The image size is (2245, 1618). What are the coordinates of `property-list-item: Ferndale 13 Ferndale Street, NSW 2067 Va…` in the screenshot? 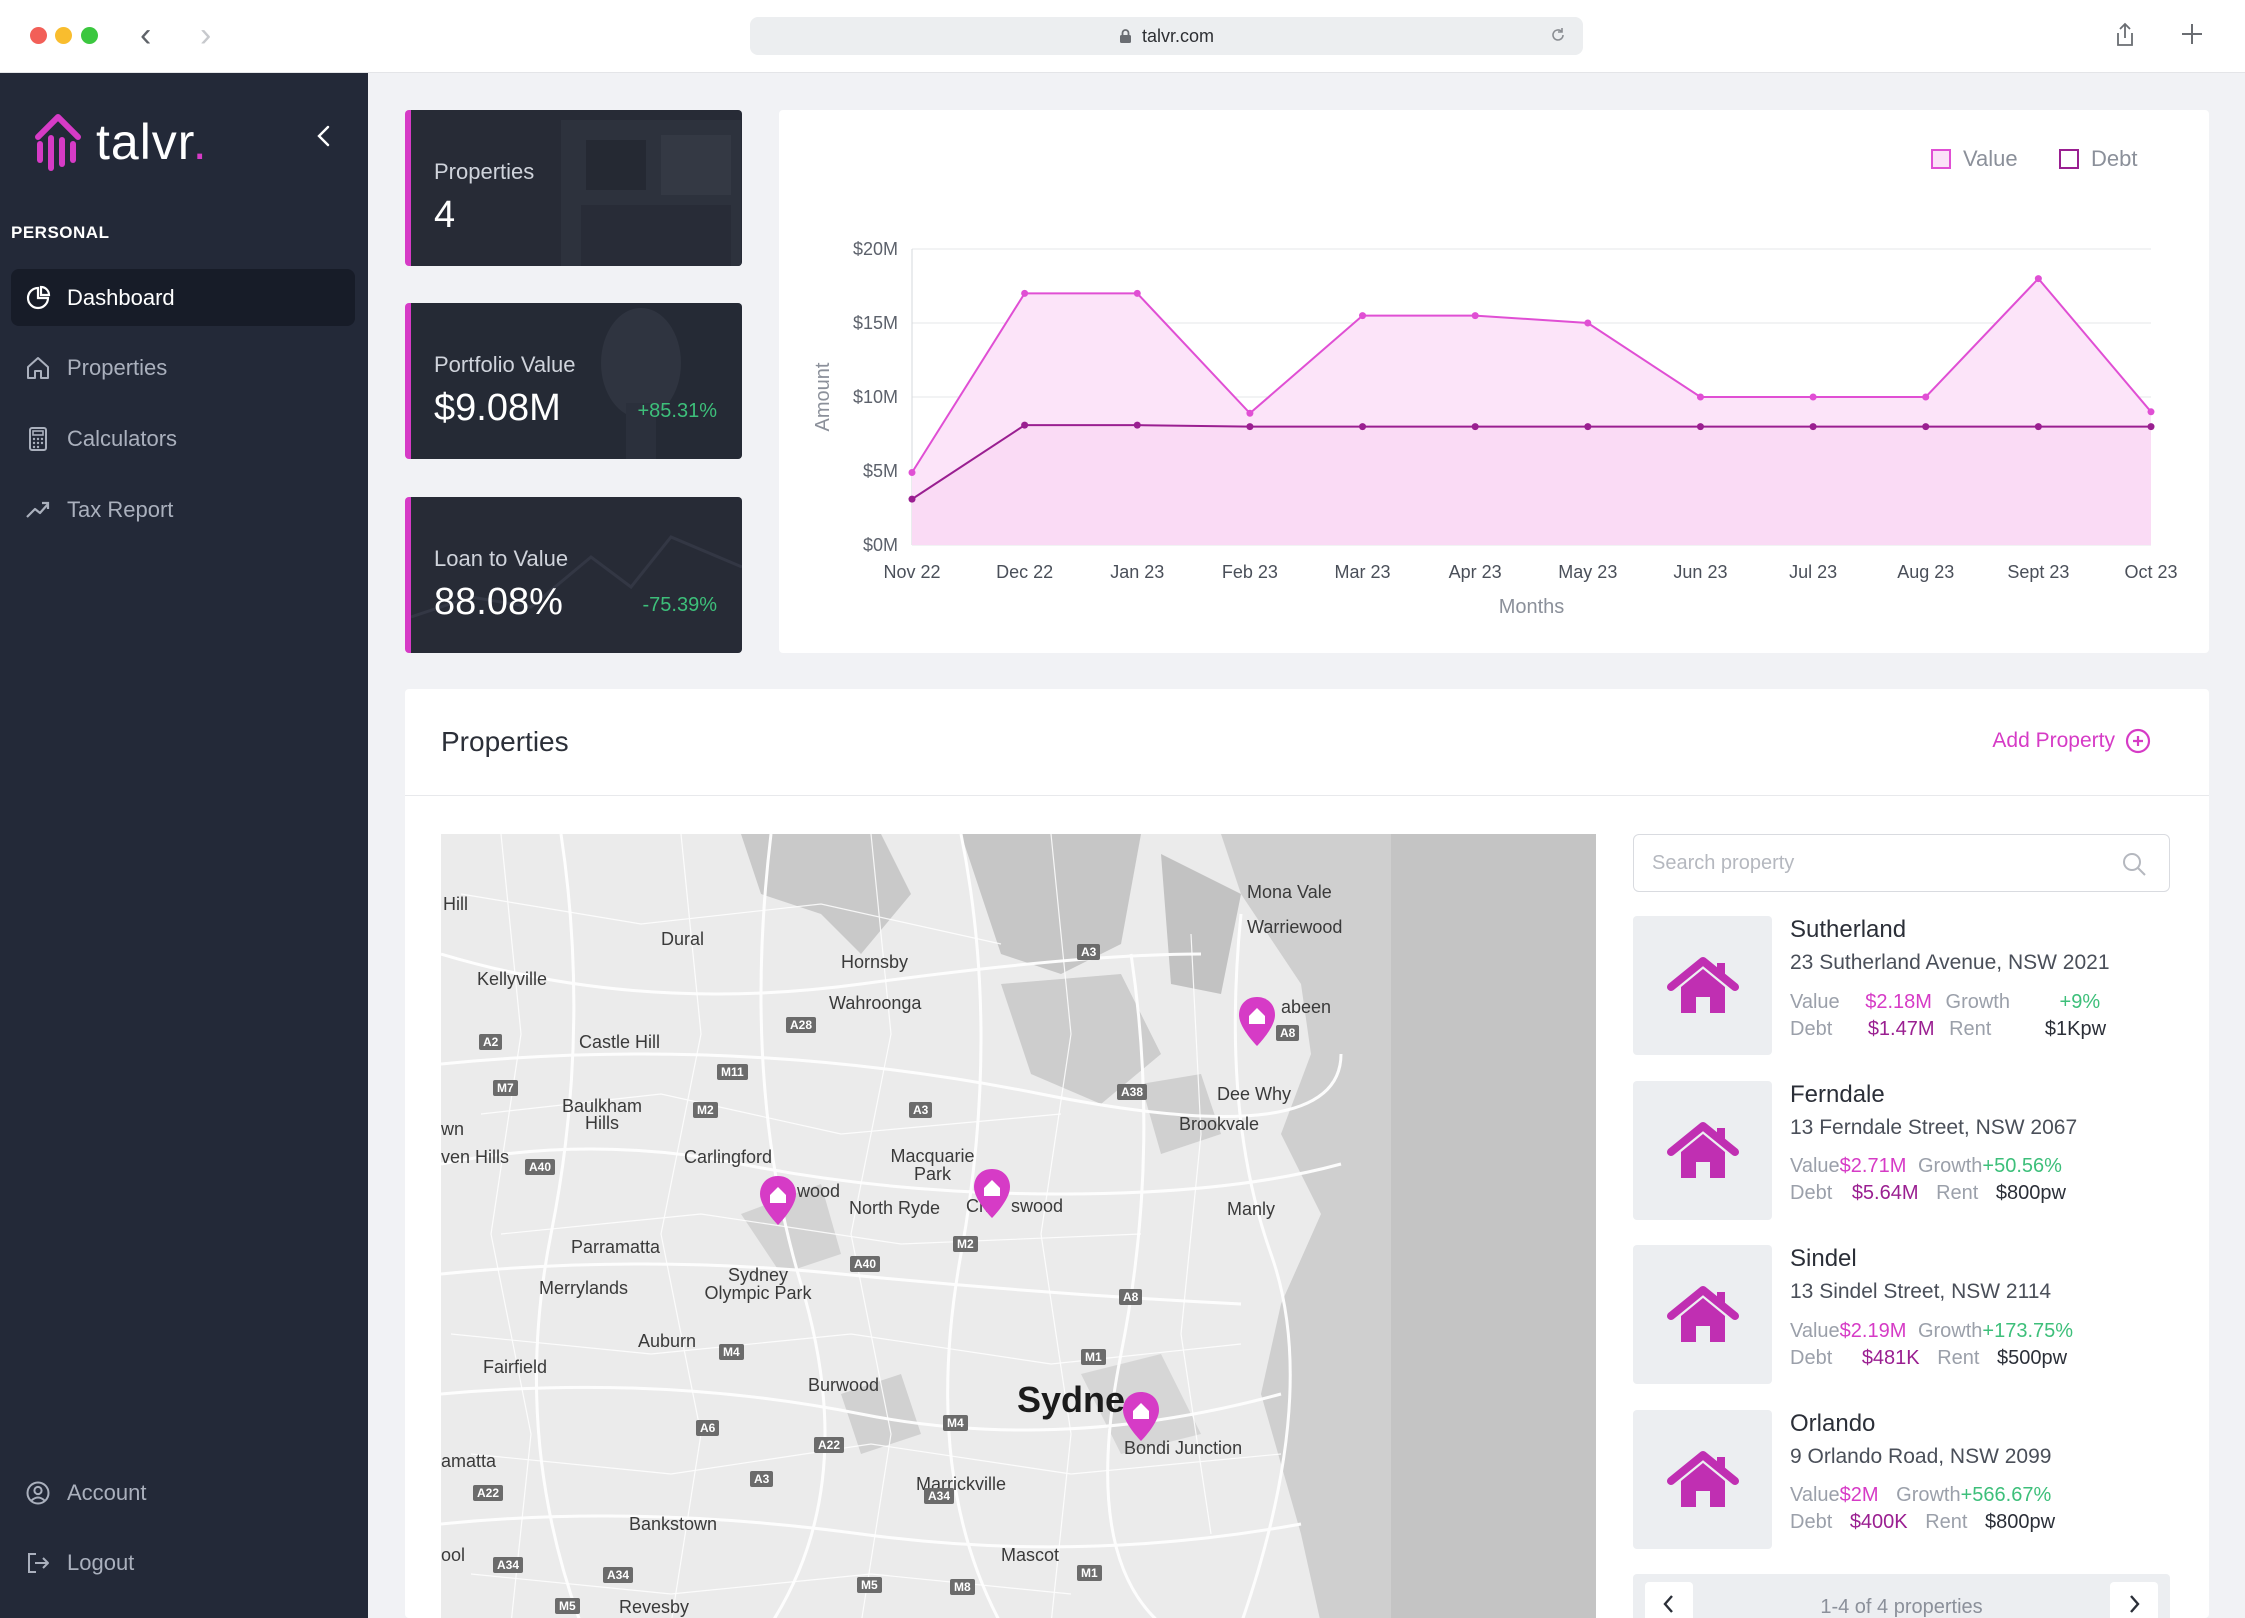 It's located at (1903, 1151).